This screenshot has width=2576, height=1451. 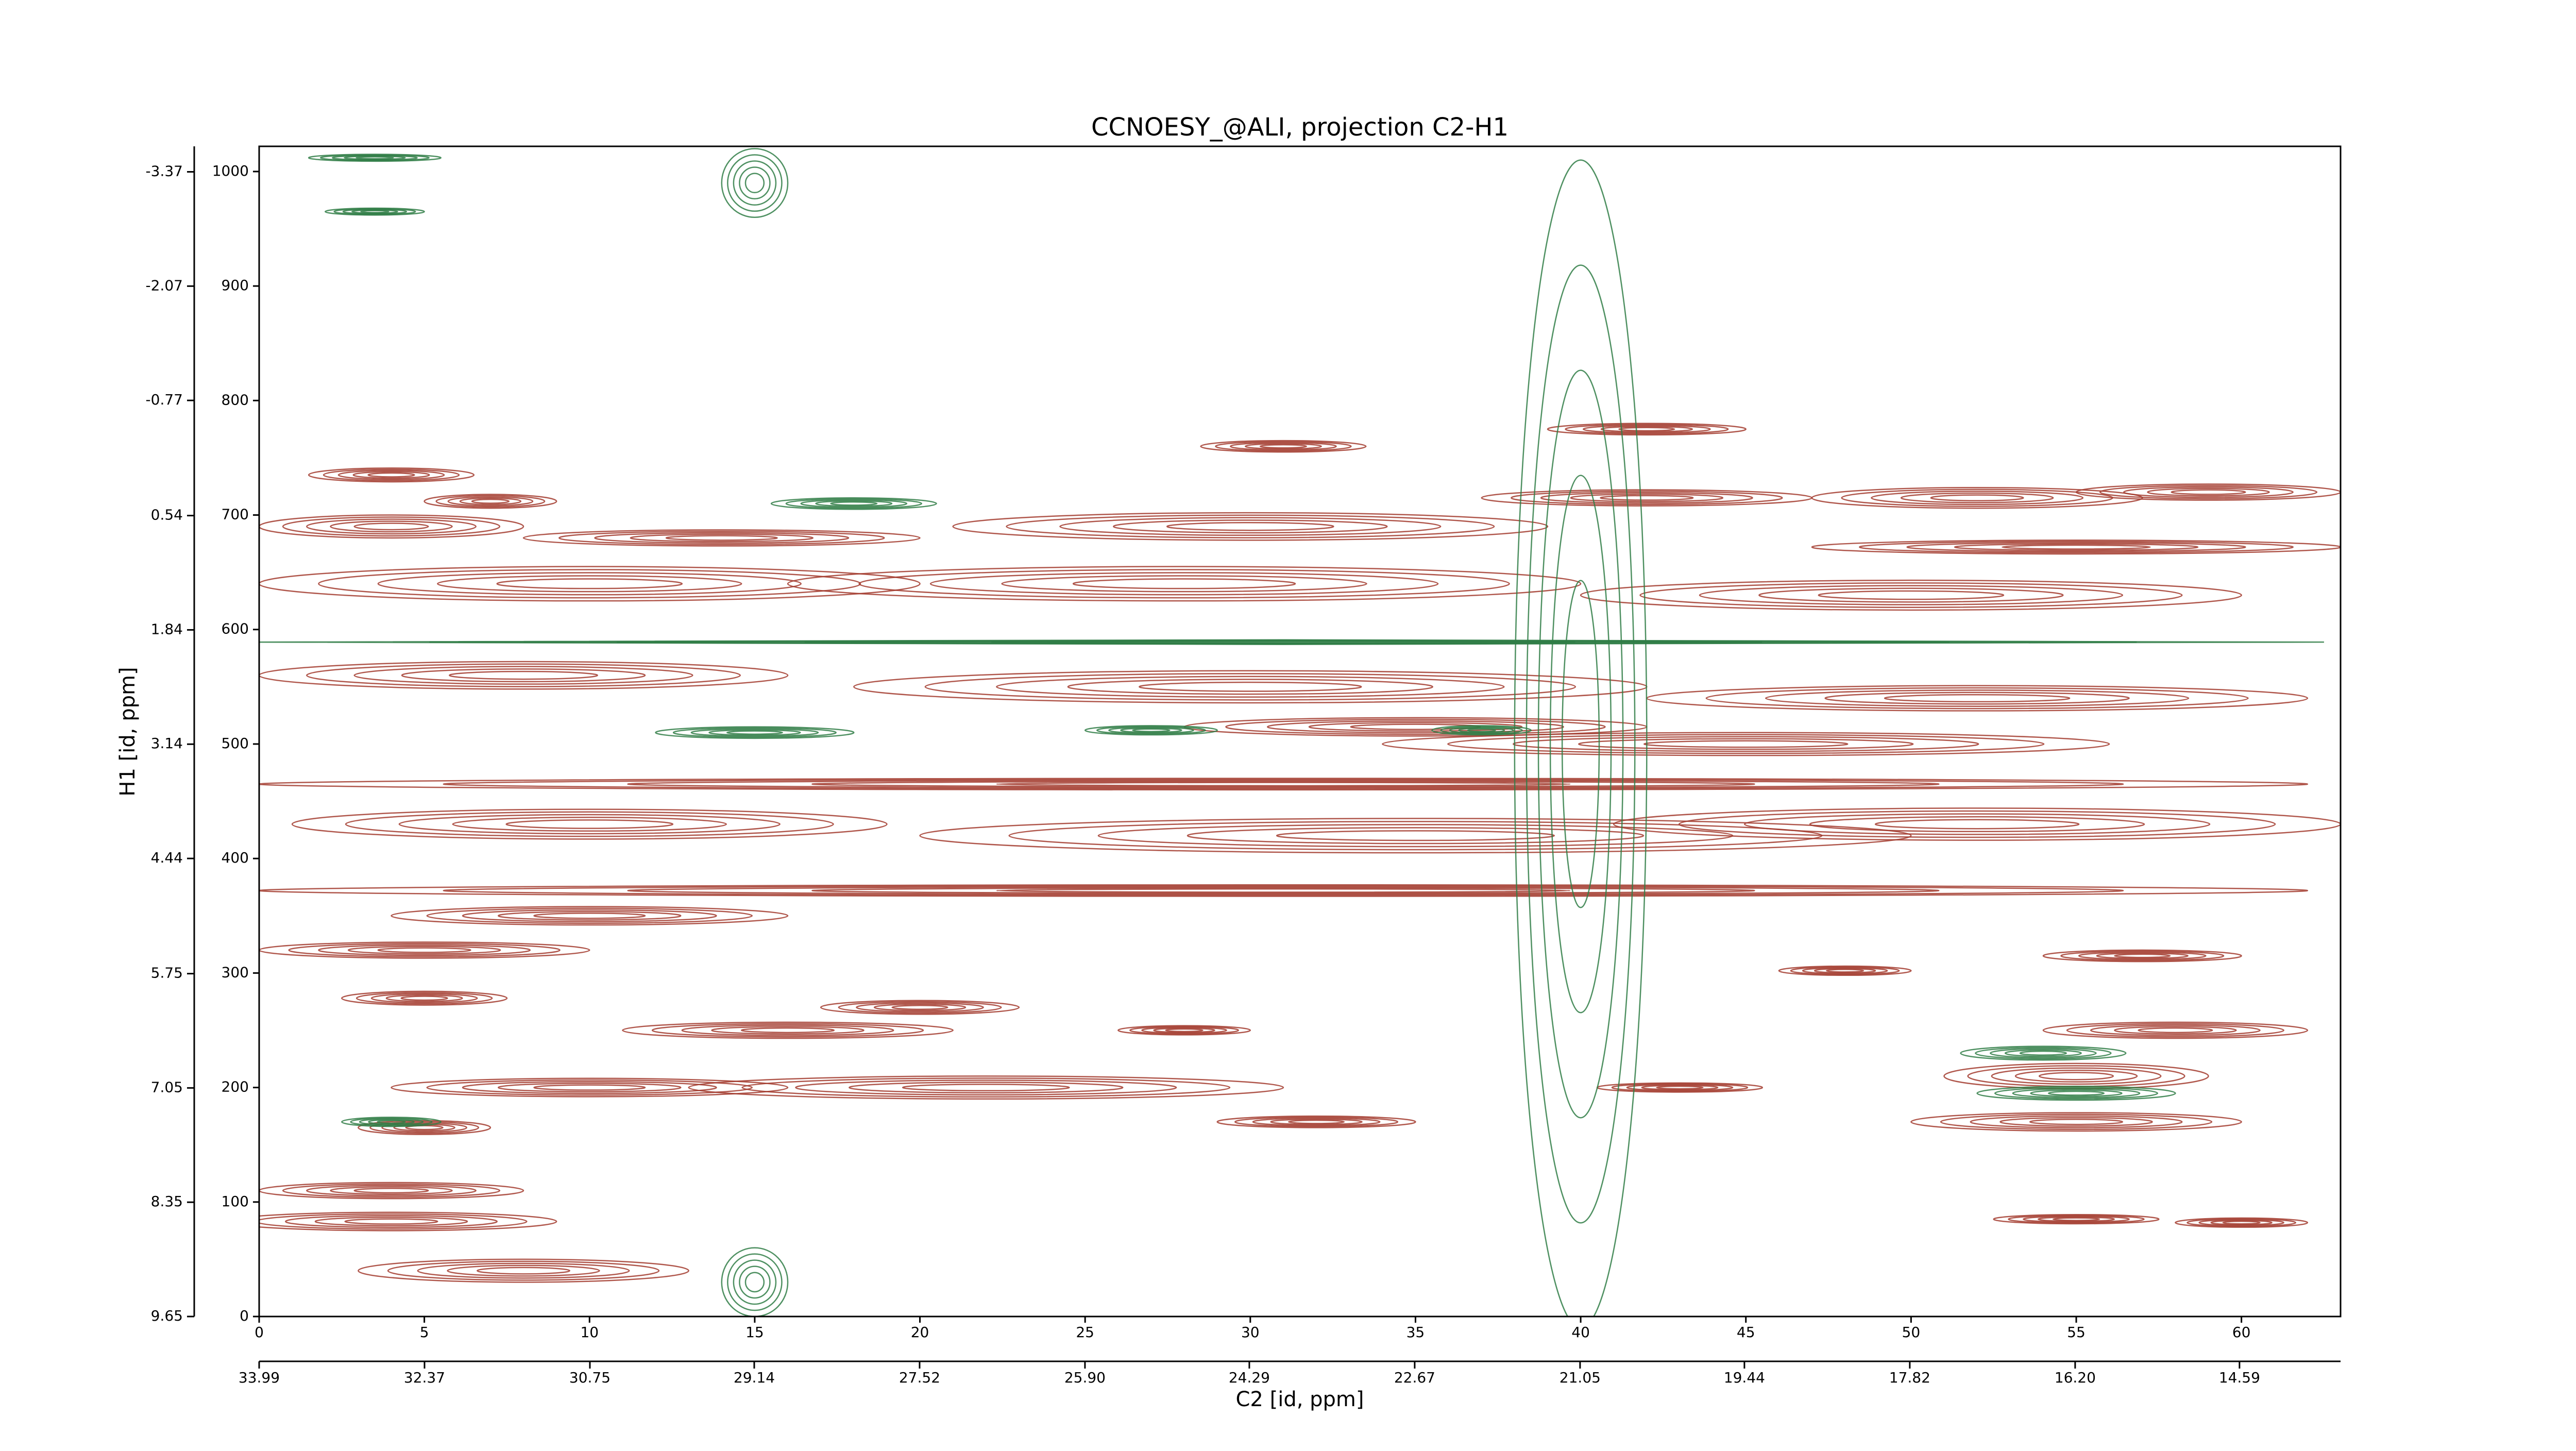 What do you see at coordinates (2239, 1377) in the screenshot?
I see `x2-tick-label: 14.59` at bounding box center [2239, 1377].